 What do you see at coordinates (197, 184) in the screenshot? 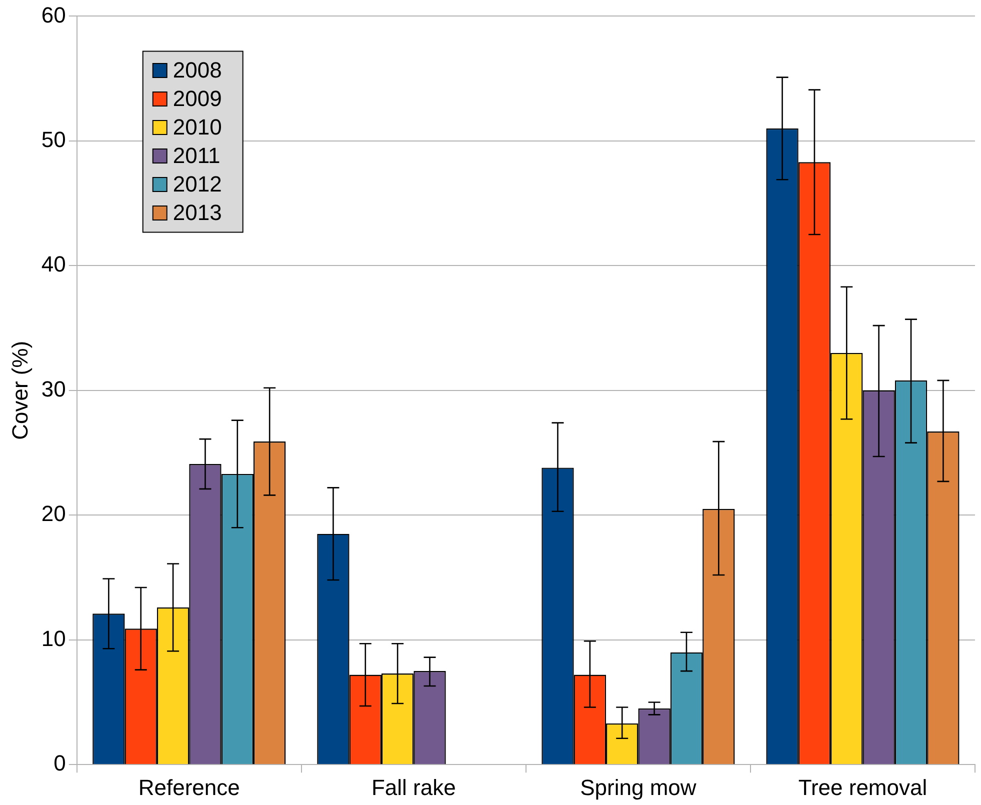
I see `legend-label: 2012` at bounding box center [197, 184].